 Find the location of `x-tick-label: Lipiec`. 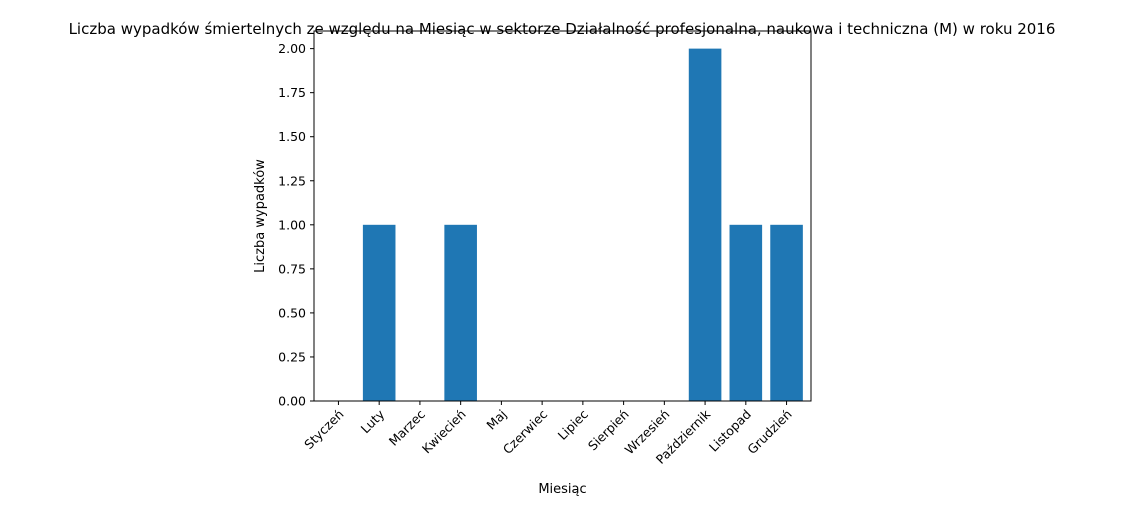

x-tick-label: Lipiec is located at coordinates (573, 424).